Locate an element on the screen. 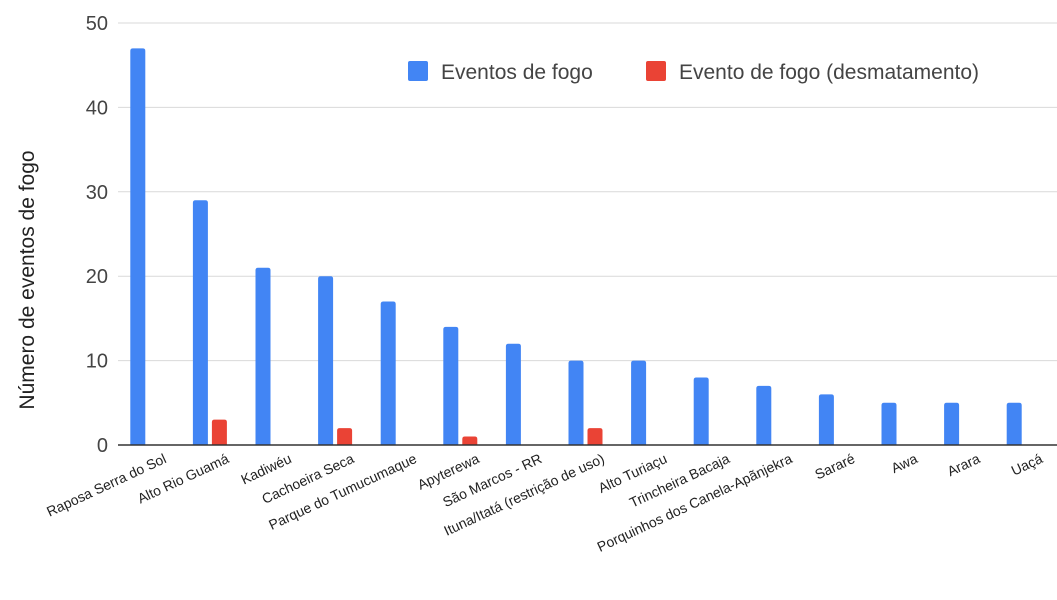  y-tick-label: 40 is located at coordinates (97, 108).